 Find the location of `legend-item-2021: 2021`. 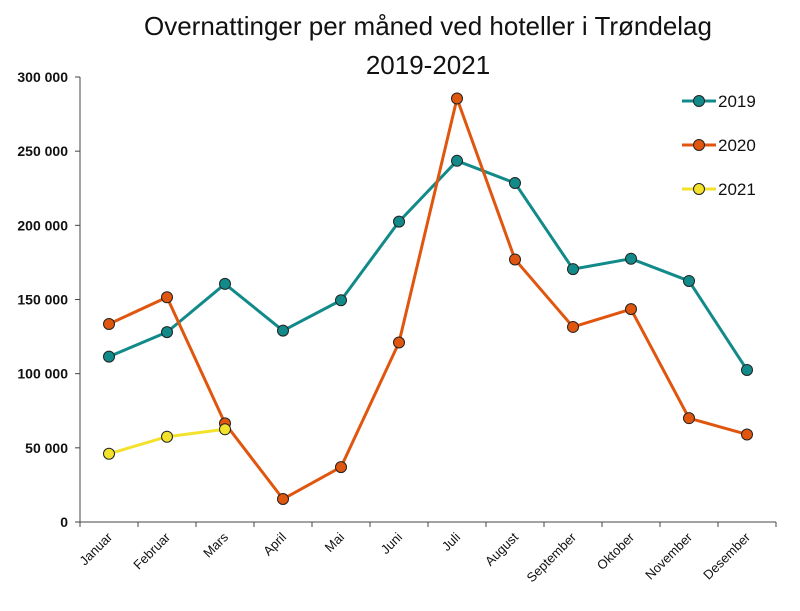

legend-item-2021: 2021 is located at coordinates (719, 189).